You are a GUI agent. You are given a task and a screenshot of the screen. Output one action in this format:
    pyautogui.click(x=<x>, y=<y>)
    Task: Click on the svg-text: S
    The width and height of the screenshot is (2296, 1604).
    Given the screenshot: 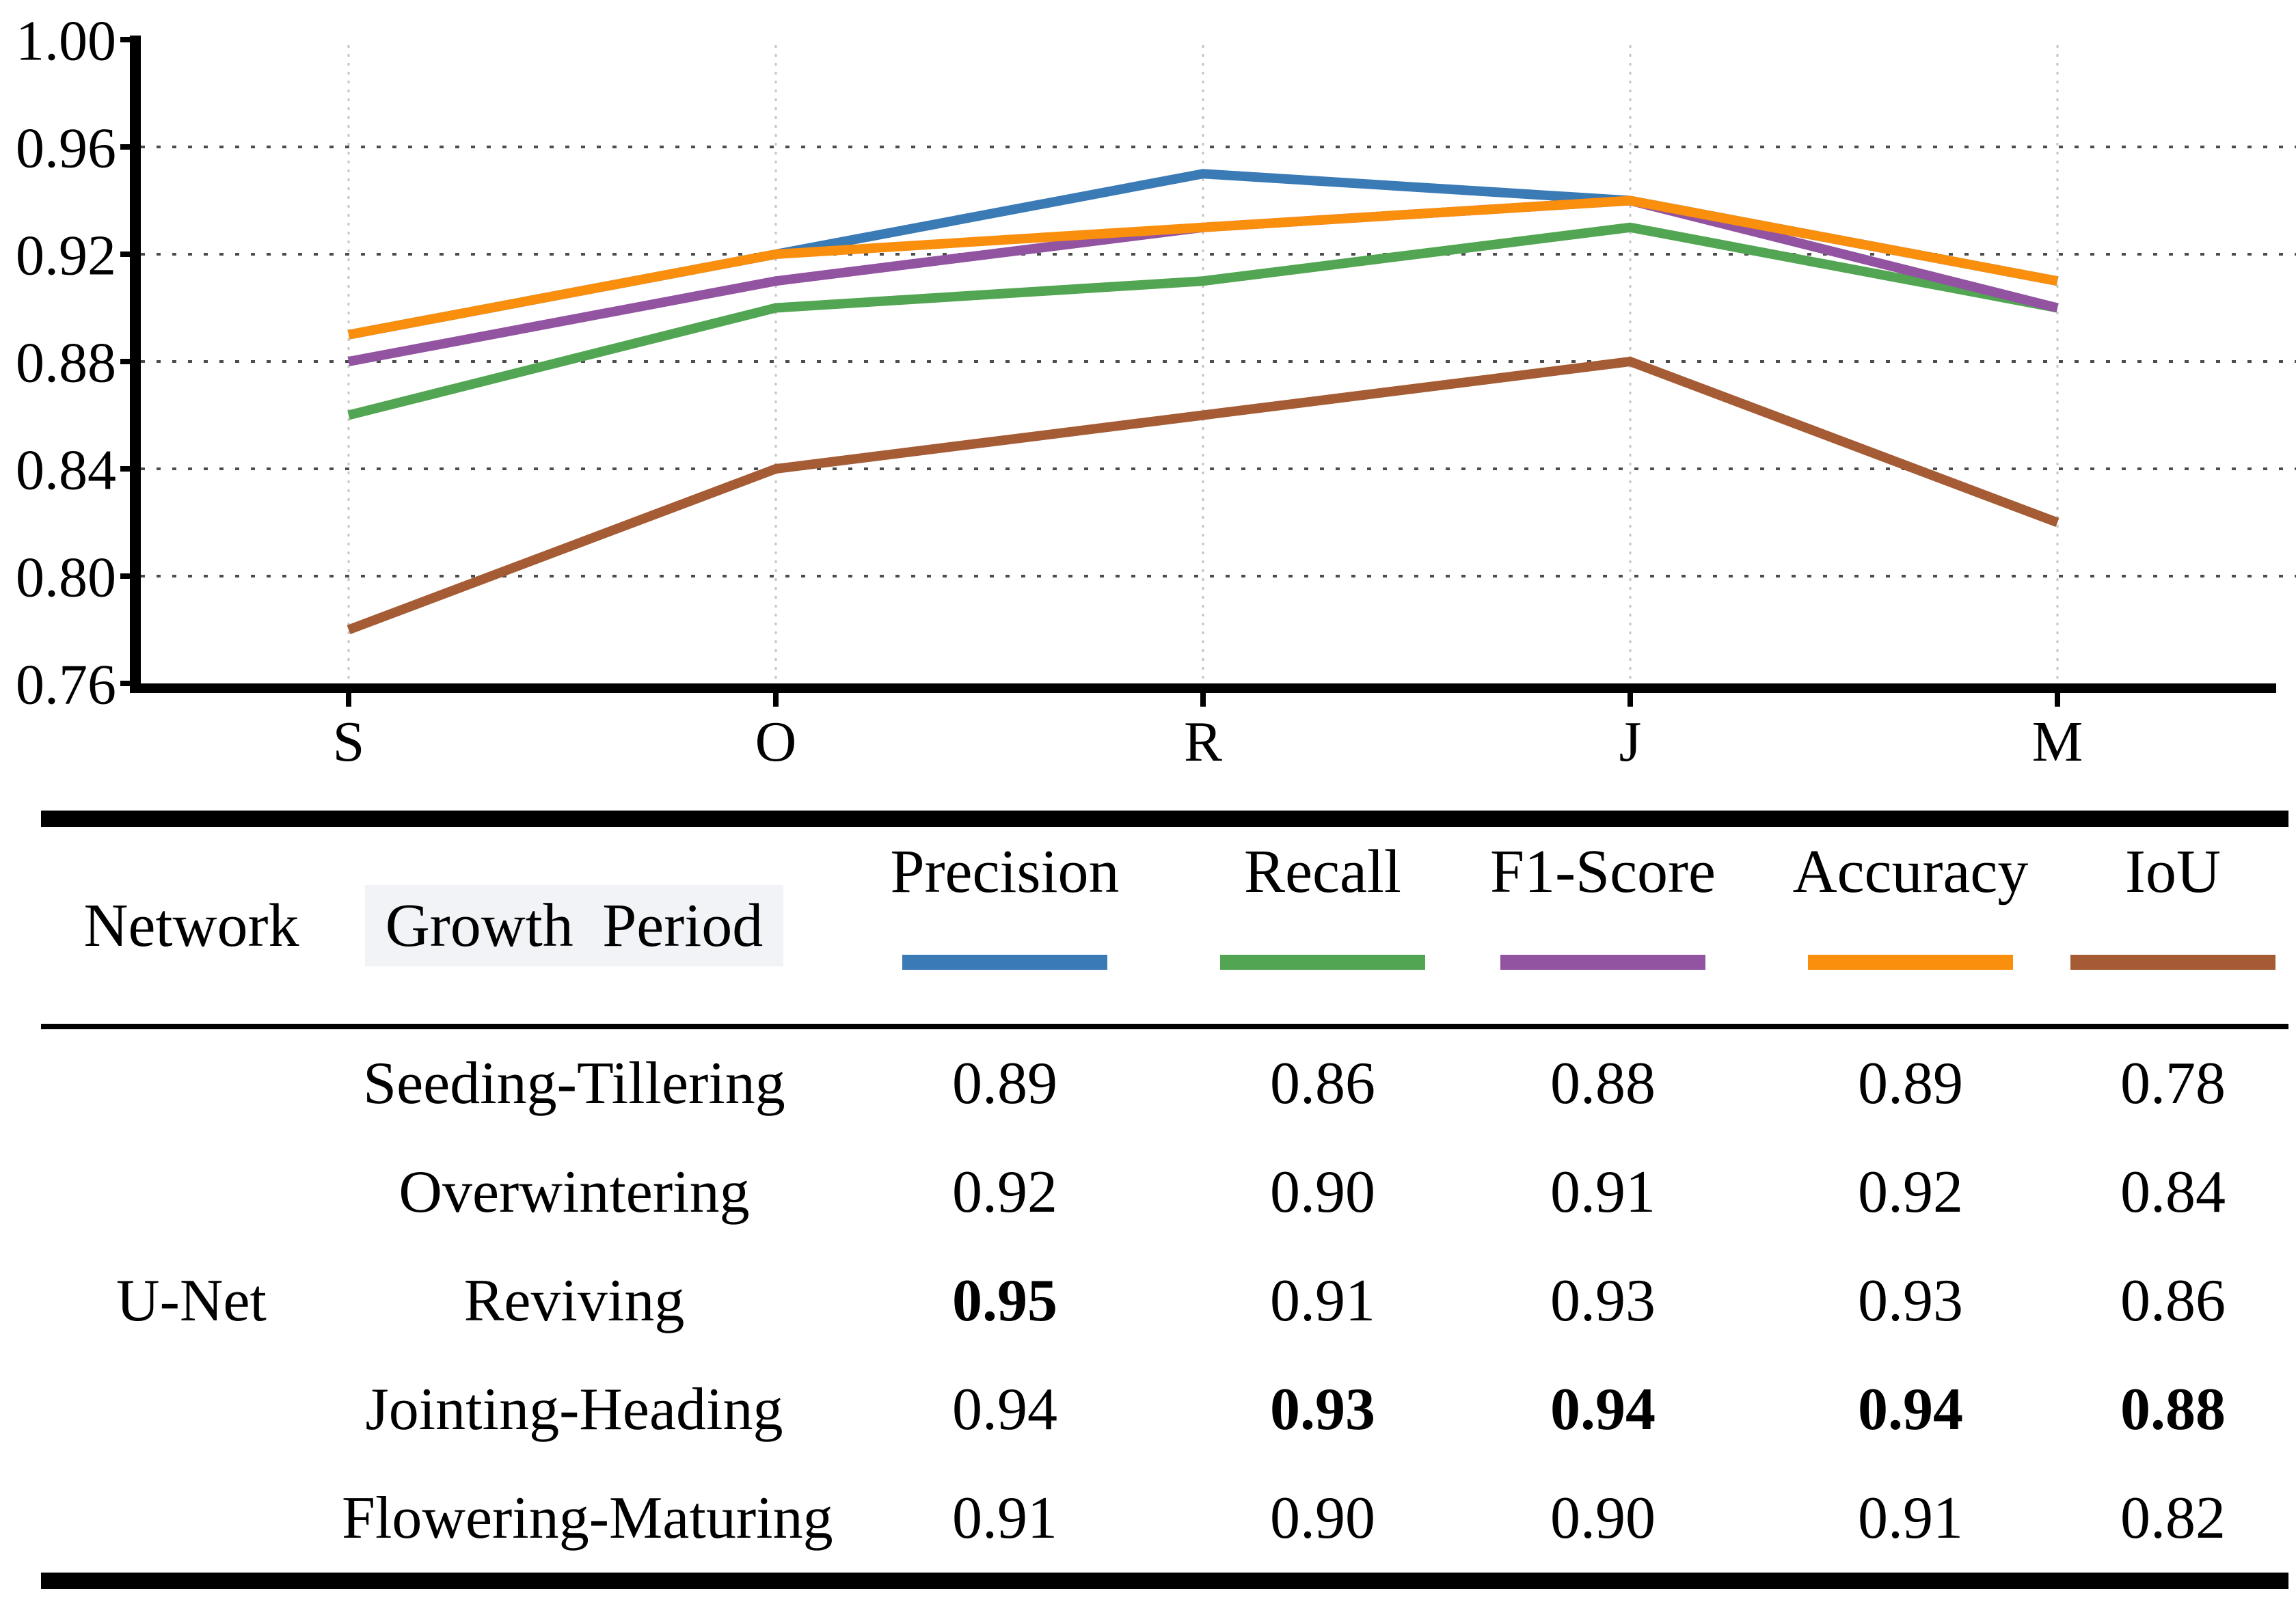 What is the action you would take?
    pyautogui.click(x=349, y=742)
    